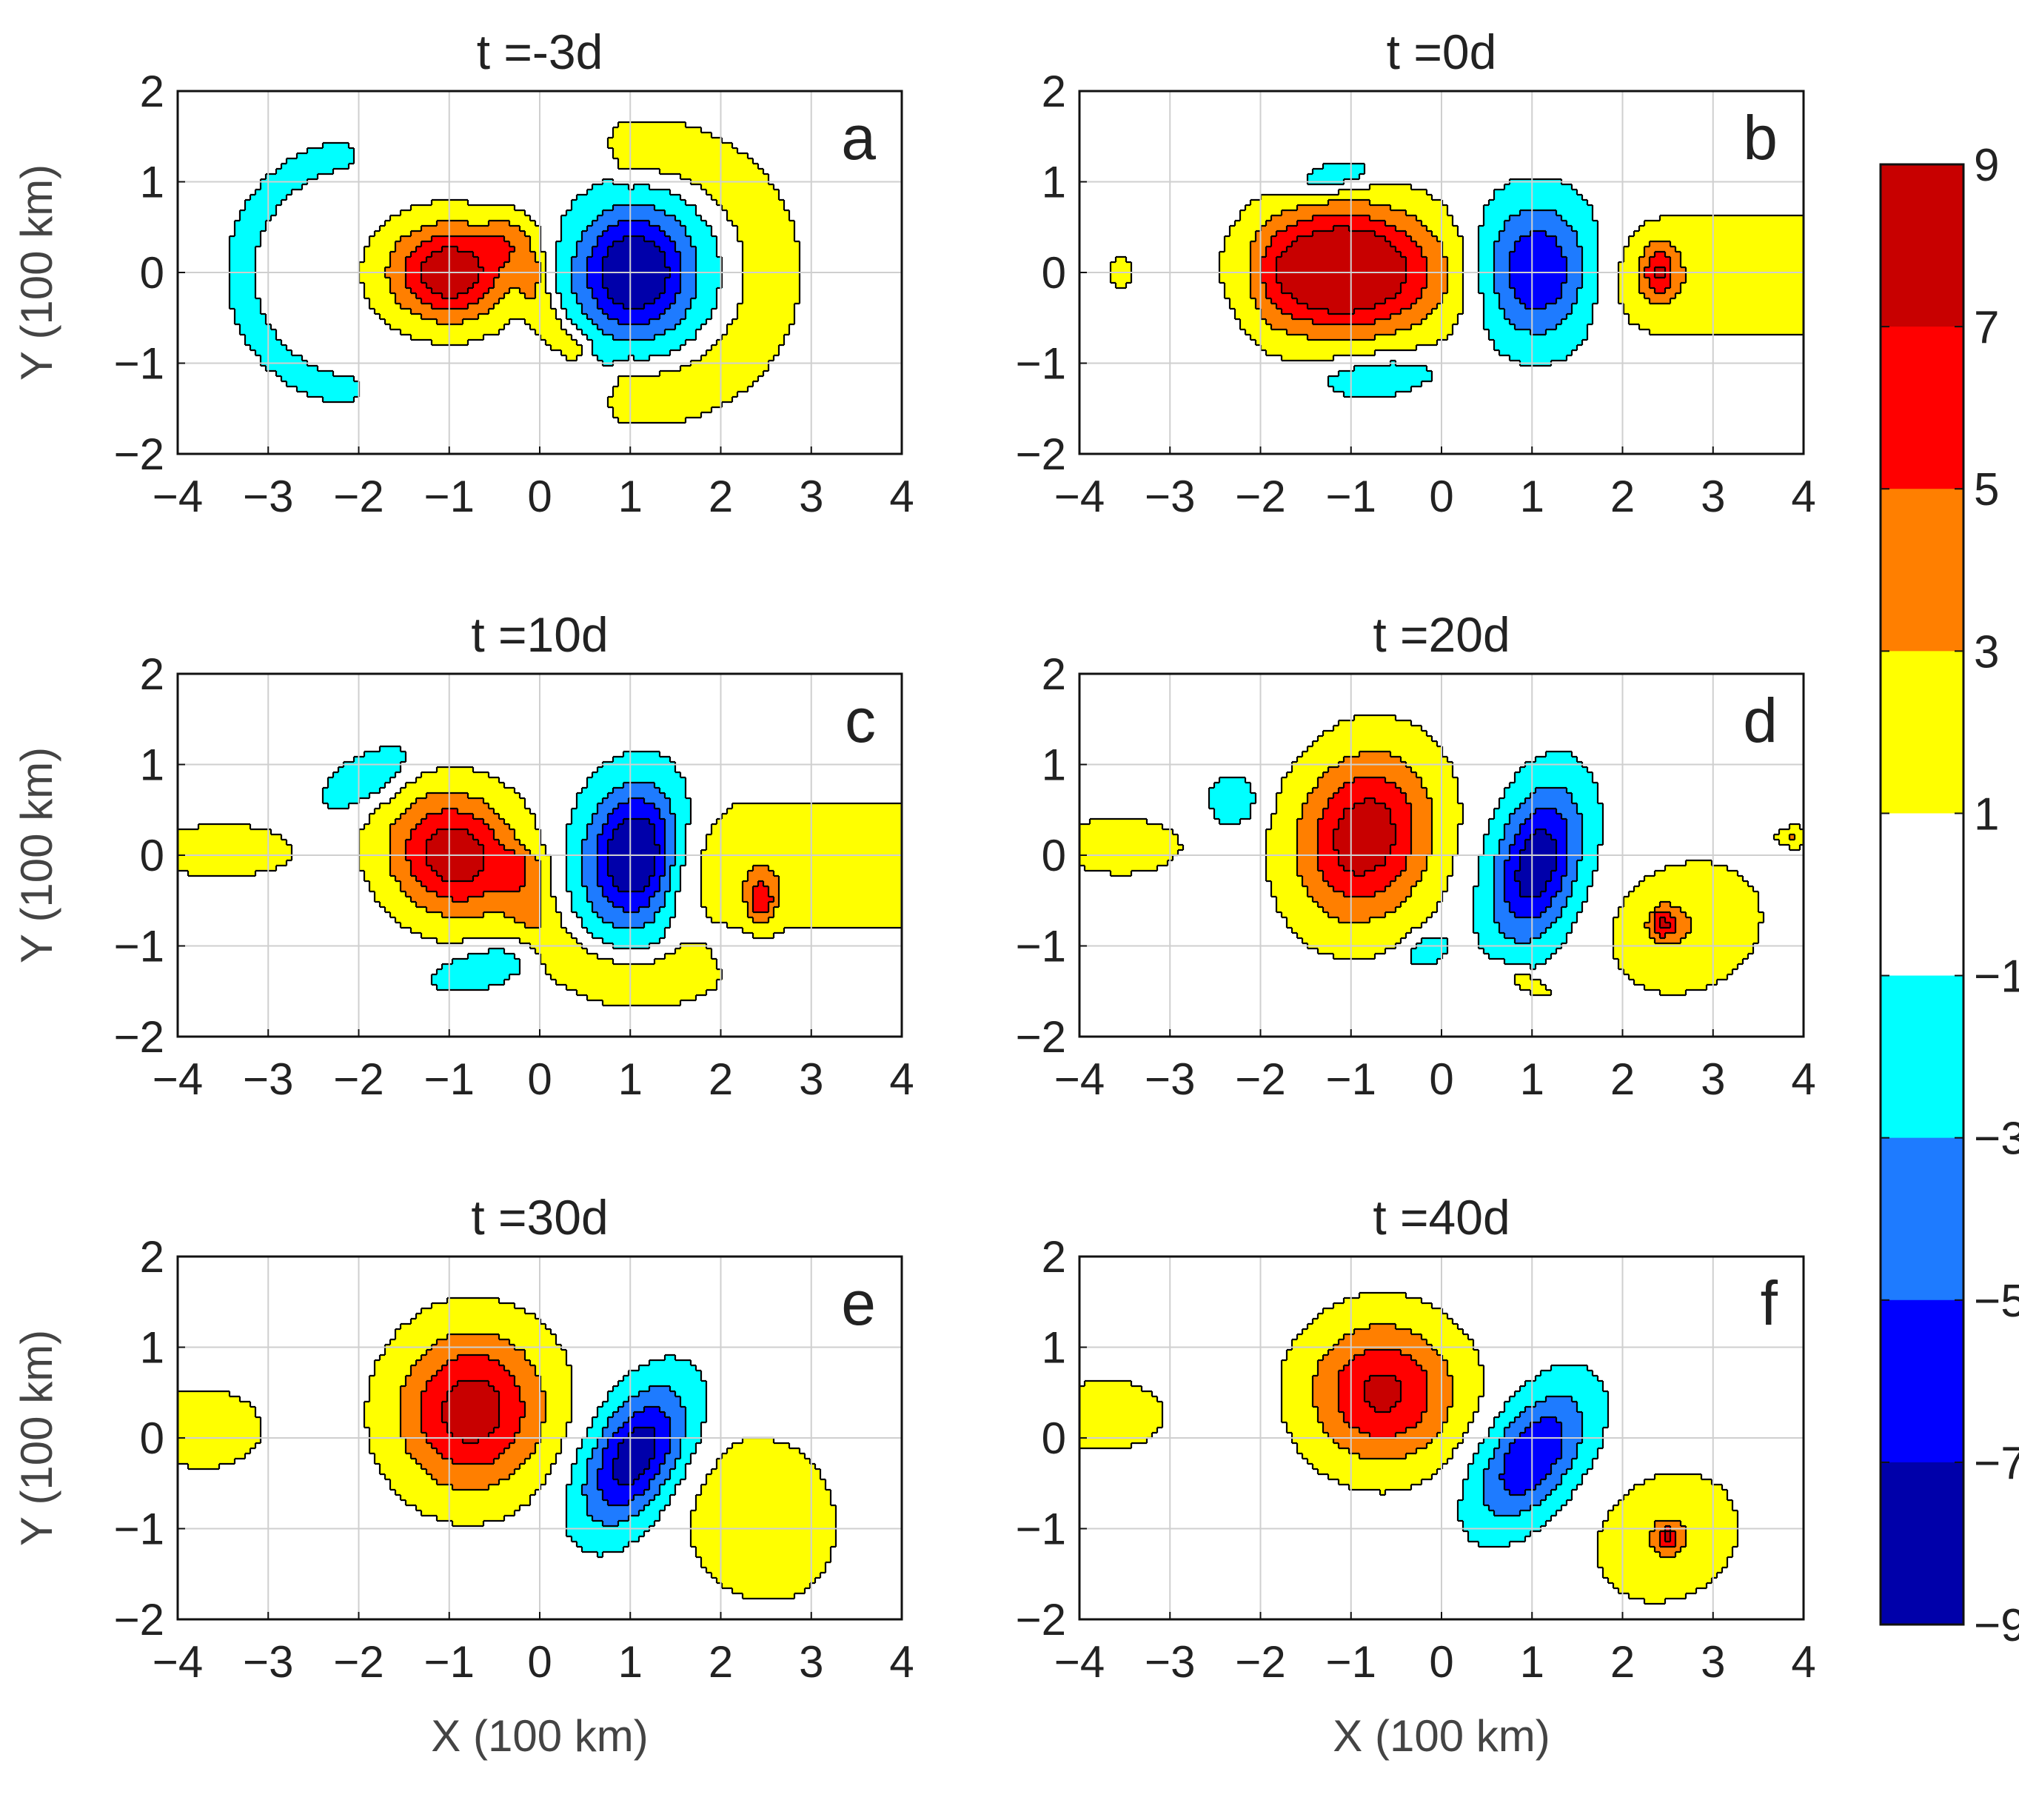  What do you see at coordinates (540, 876) in the screenshot?
I see `contour-lines` at bounding box center [540, 876].